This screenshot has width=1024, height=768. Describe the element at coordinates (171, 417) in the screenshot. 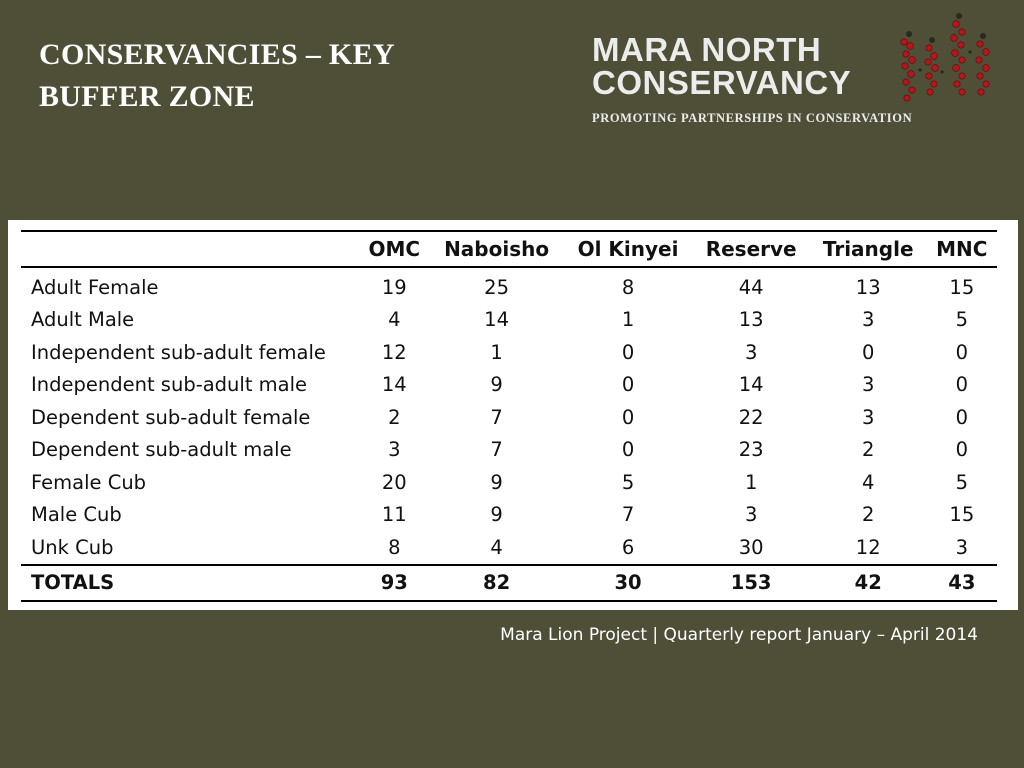

I see `row-label: Dependent sub-adult female` at that location.